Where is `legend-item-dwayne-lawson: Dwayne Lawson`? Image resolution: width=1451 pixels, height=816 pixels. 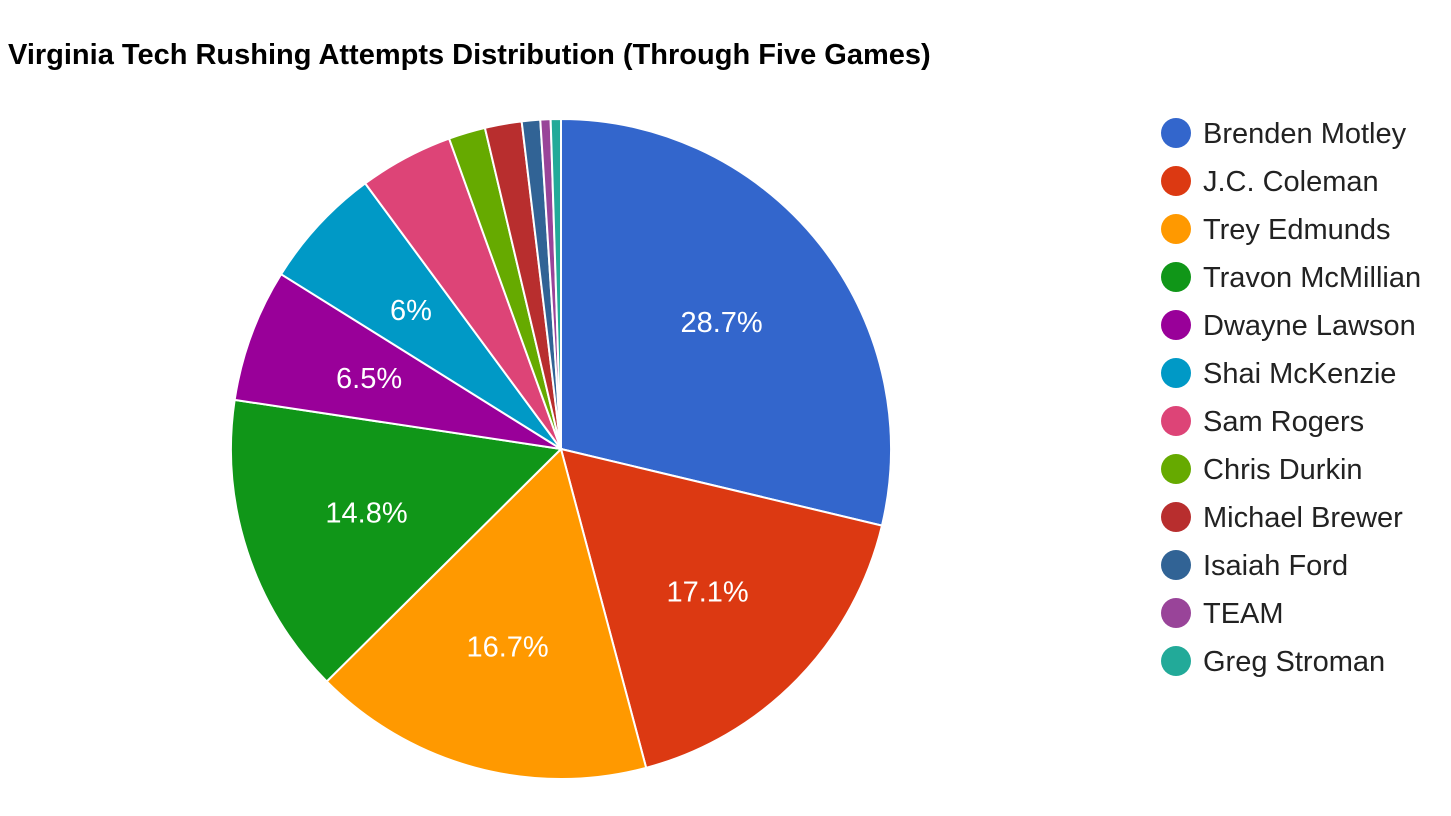
legend-item-dwayne-lawson: Dwayne Lawson is located at coordinates (1288, 326).